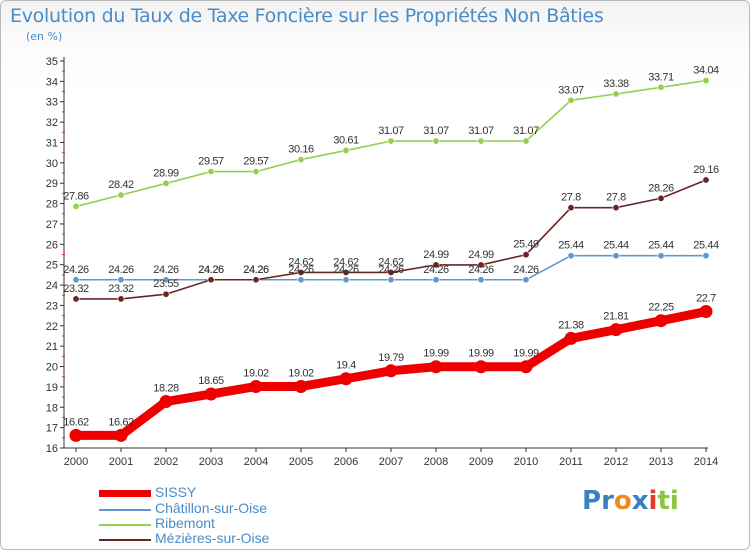 The image size is (750, 550). I want to click on x-tick-label: 2009, so click(481, 462).